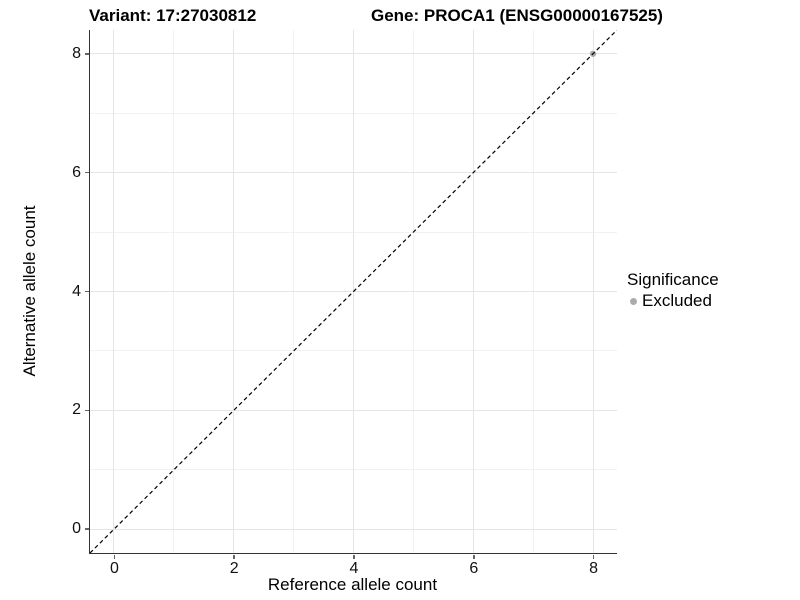 This screenshot has height=600, width=800. Describe the element at coordinates (673, 279) in the screenshot. I see `legend-title: Significance` at that location.